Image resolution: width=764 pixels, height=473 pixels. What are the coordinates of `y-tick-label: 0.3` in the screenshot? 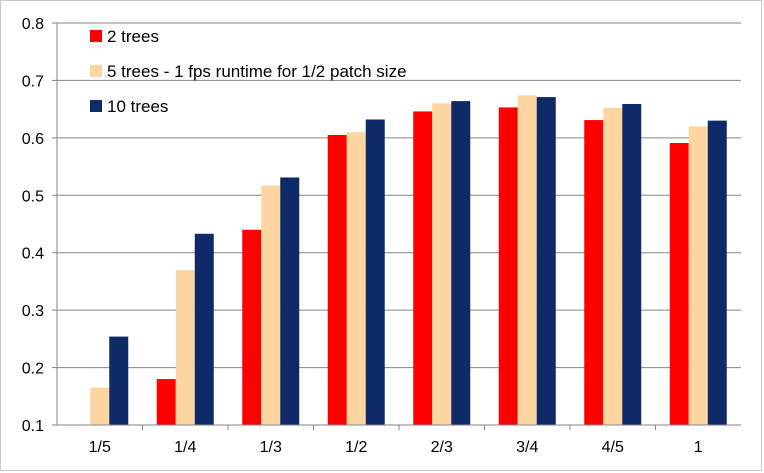 It's located at (33, 311).